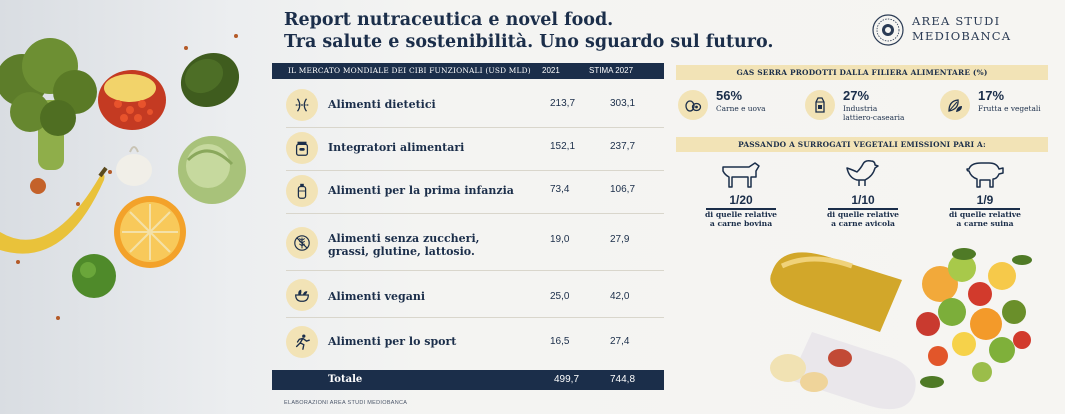 The height and width of the screenshot is (414, 1065). Describe the element at coordinates (820, 105) in the screenshot. I see `milk-carton-icon` at that location.